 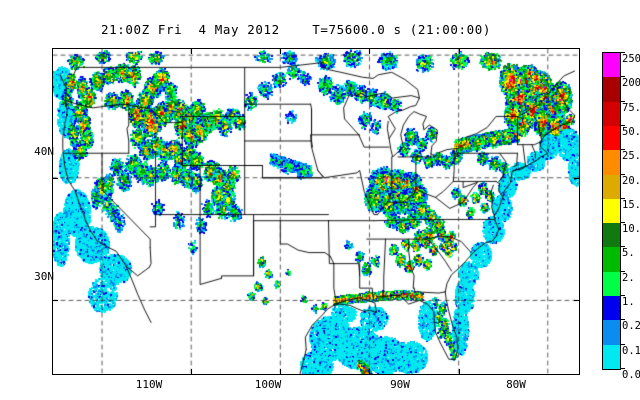 What do you see at coordinates (44, 276) in the screenshot?
I see `y-axis-tick-label-1: 30N` at bounding box center [44, 276].